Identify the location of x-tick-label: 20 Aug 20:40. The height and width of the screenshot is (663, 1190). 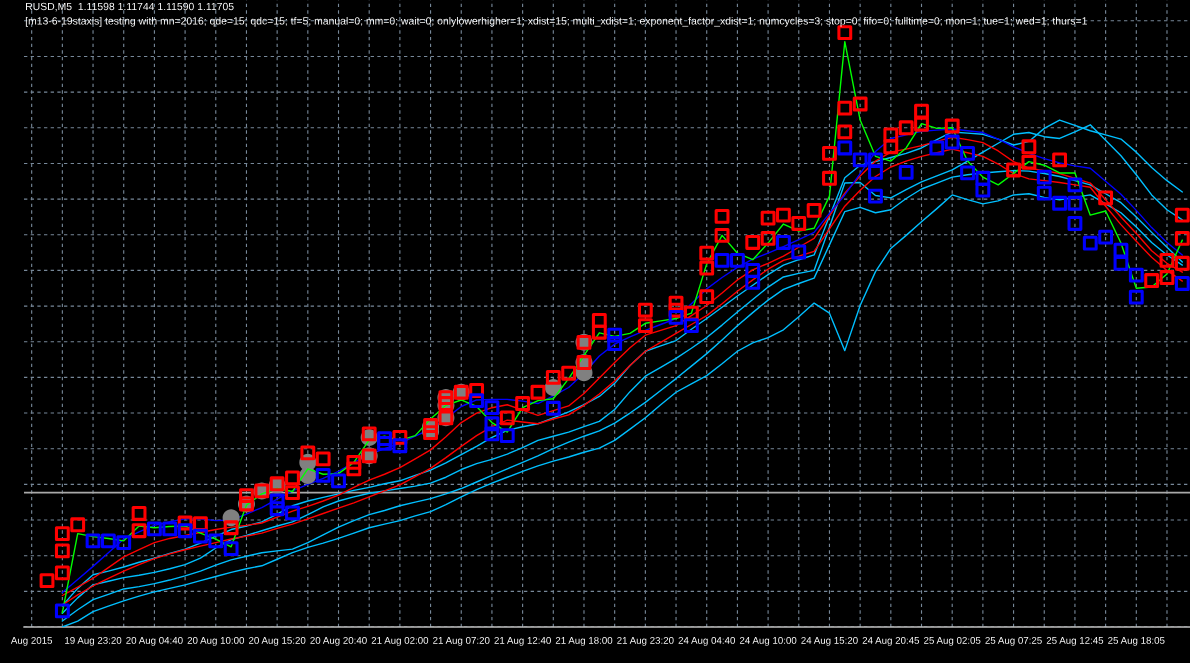
(338, 641).